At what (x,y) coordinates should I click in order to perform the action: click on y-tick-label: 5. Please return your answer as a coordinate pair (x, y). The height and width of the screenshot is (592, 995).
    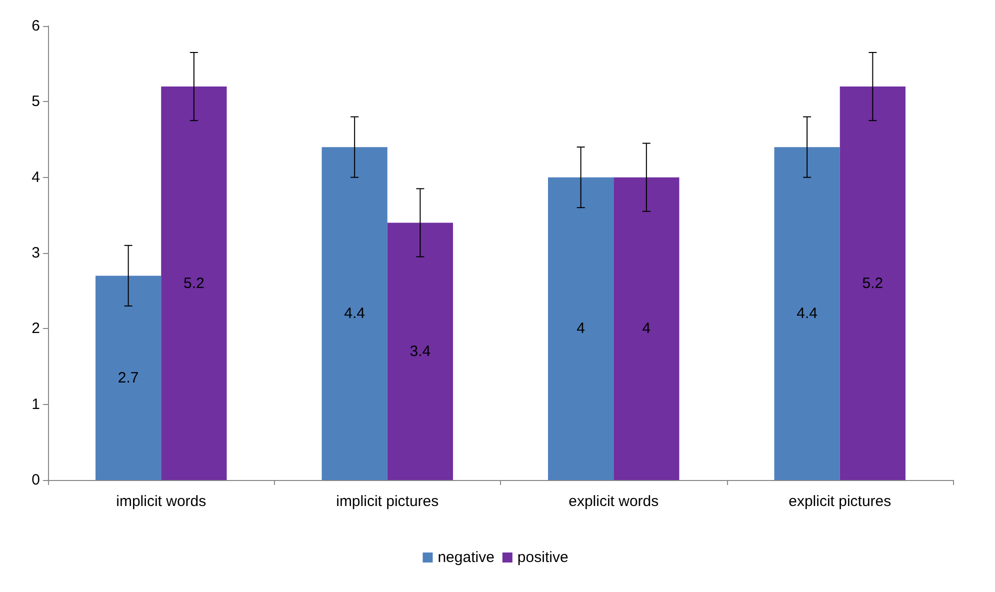
    Looking at the image, I should click on (36, 101).